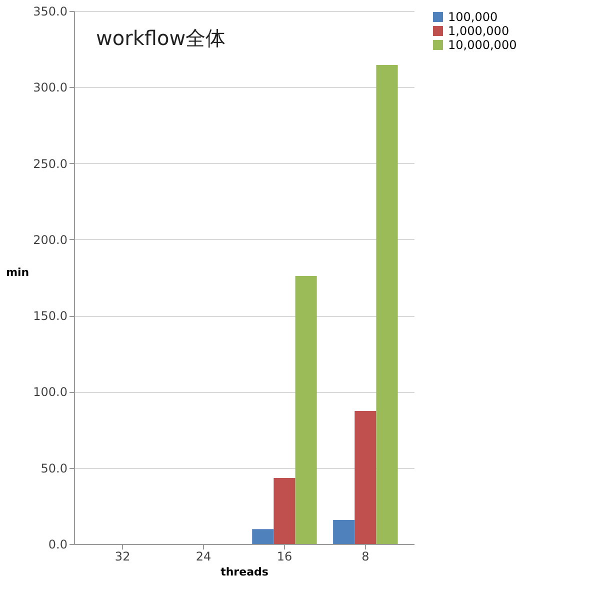  What do you see at coordinates (161, 38) in the screenshot?
I see `text: workflow全体` at bounding box center [161, 38].